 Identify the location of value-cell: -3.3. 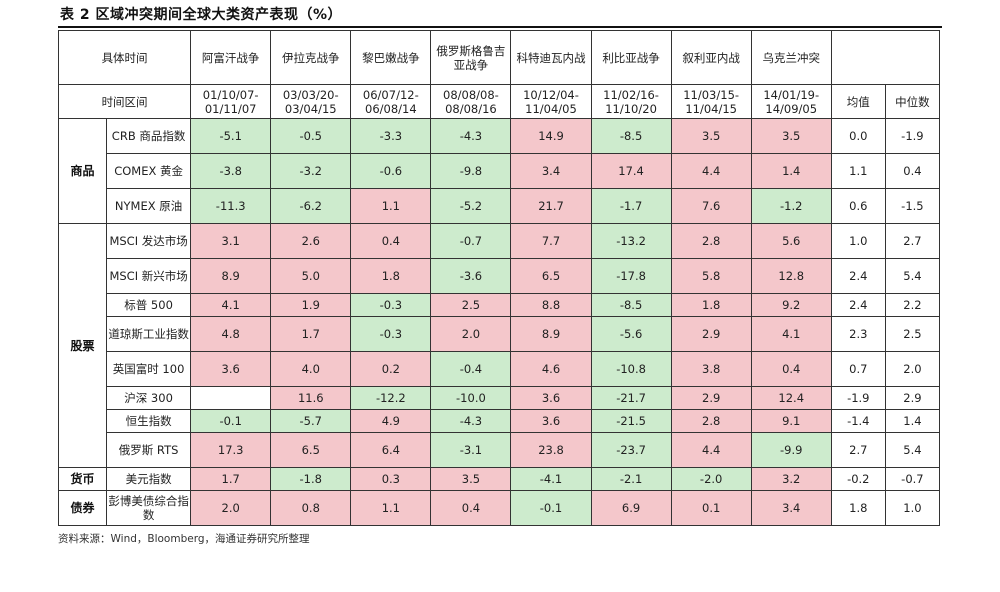
(391, 136).